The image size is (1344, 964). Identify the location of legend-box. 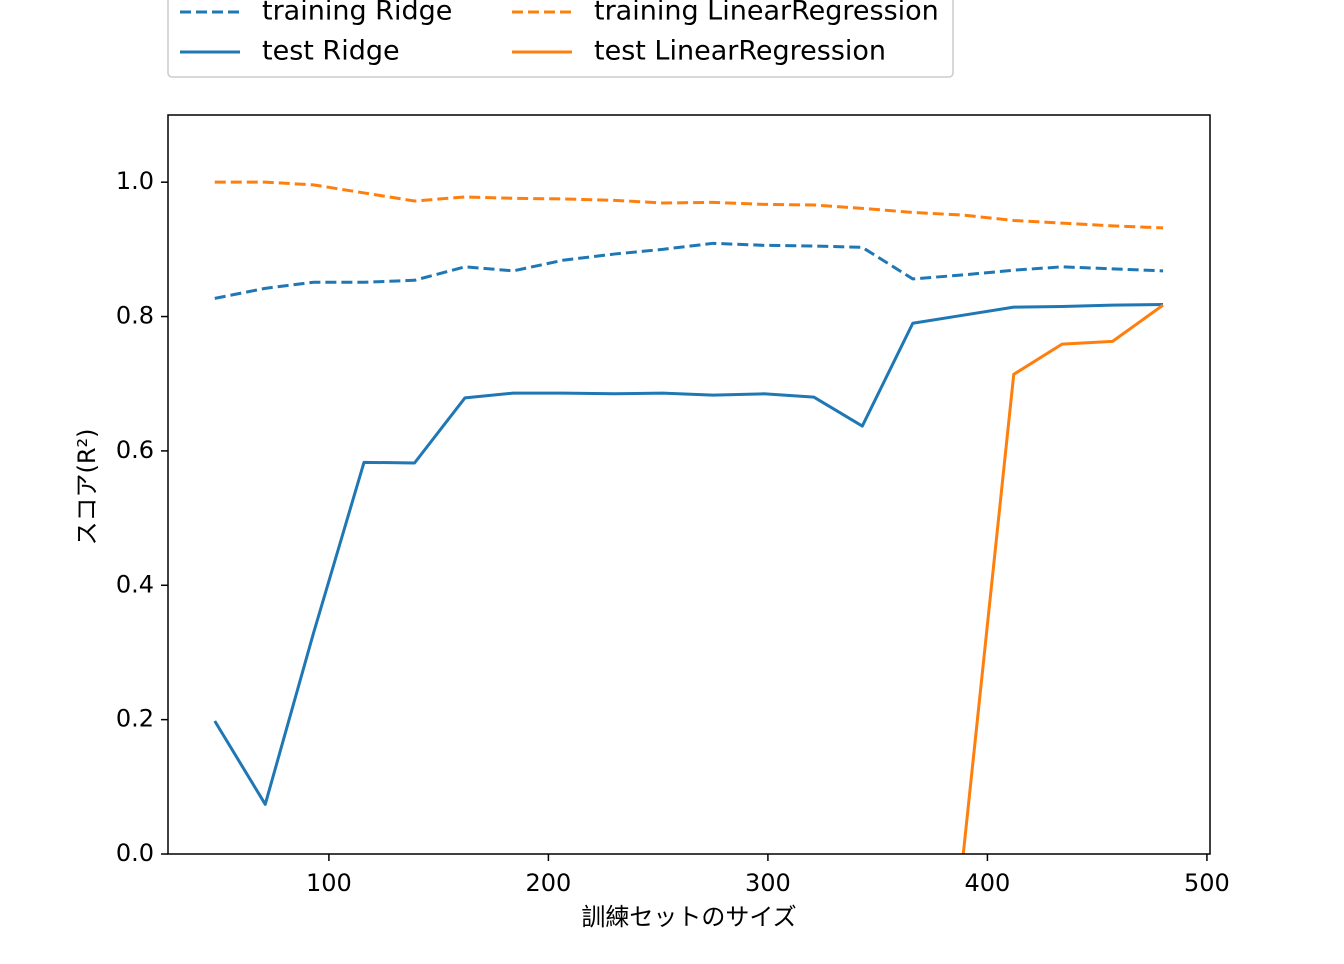
(560, 39).